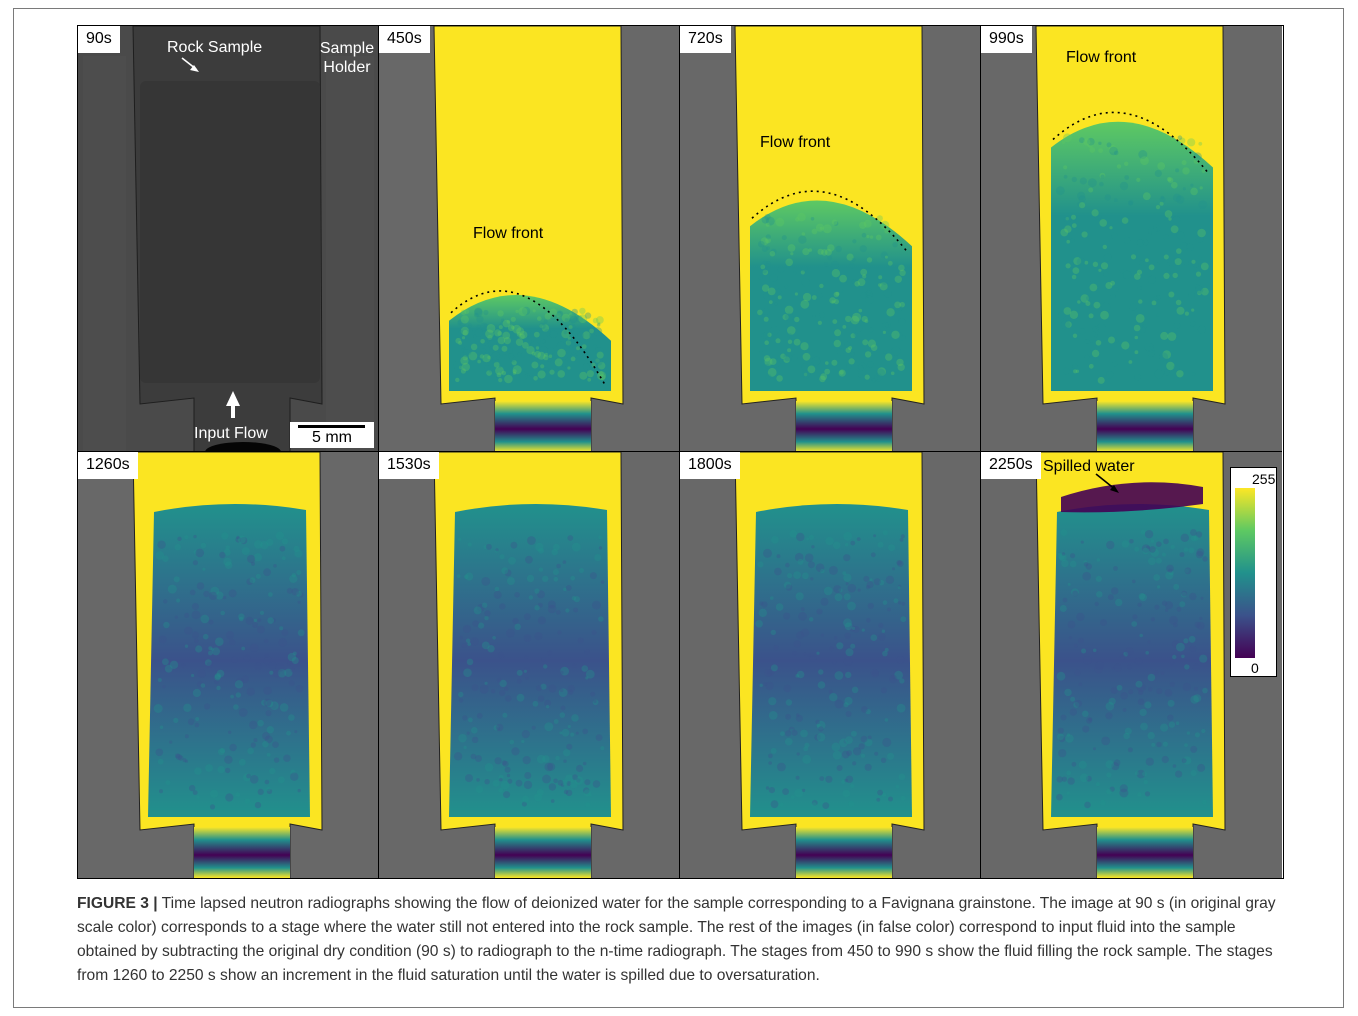 The width and height of the screenshot is (1358, 1016). I want to click on falsecolor-radiograph, so click(1130, 665).